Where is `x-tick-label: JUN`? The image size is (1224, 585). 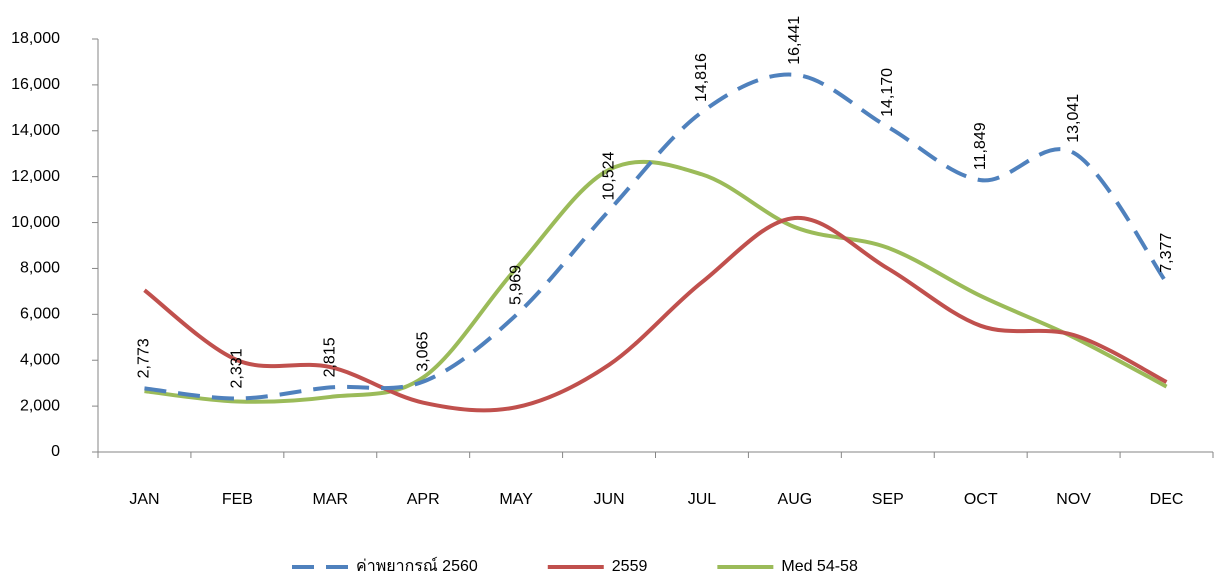 x-tick-label: JUN is located at coordinates (608, 499).